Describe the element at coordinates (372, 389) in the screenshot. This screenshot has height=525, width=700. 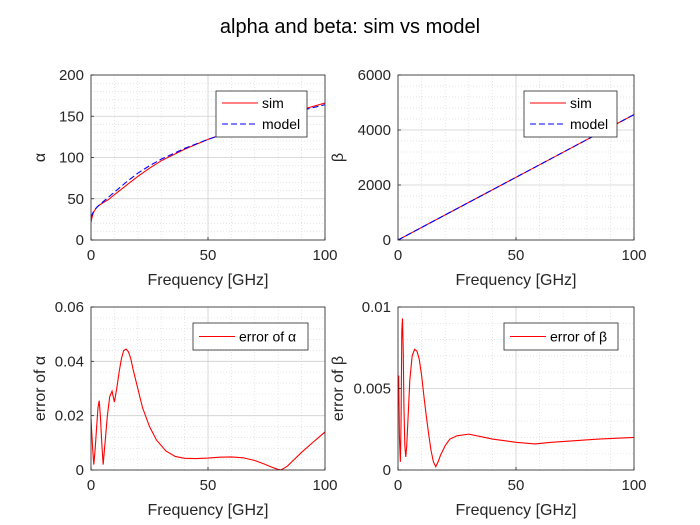
I see `y-tick-label: 0.005` at that location.